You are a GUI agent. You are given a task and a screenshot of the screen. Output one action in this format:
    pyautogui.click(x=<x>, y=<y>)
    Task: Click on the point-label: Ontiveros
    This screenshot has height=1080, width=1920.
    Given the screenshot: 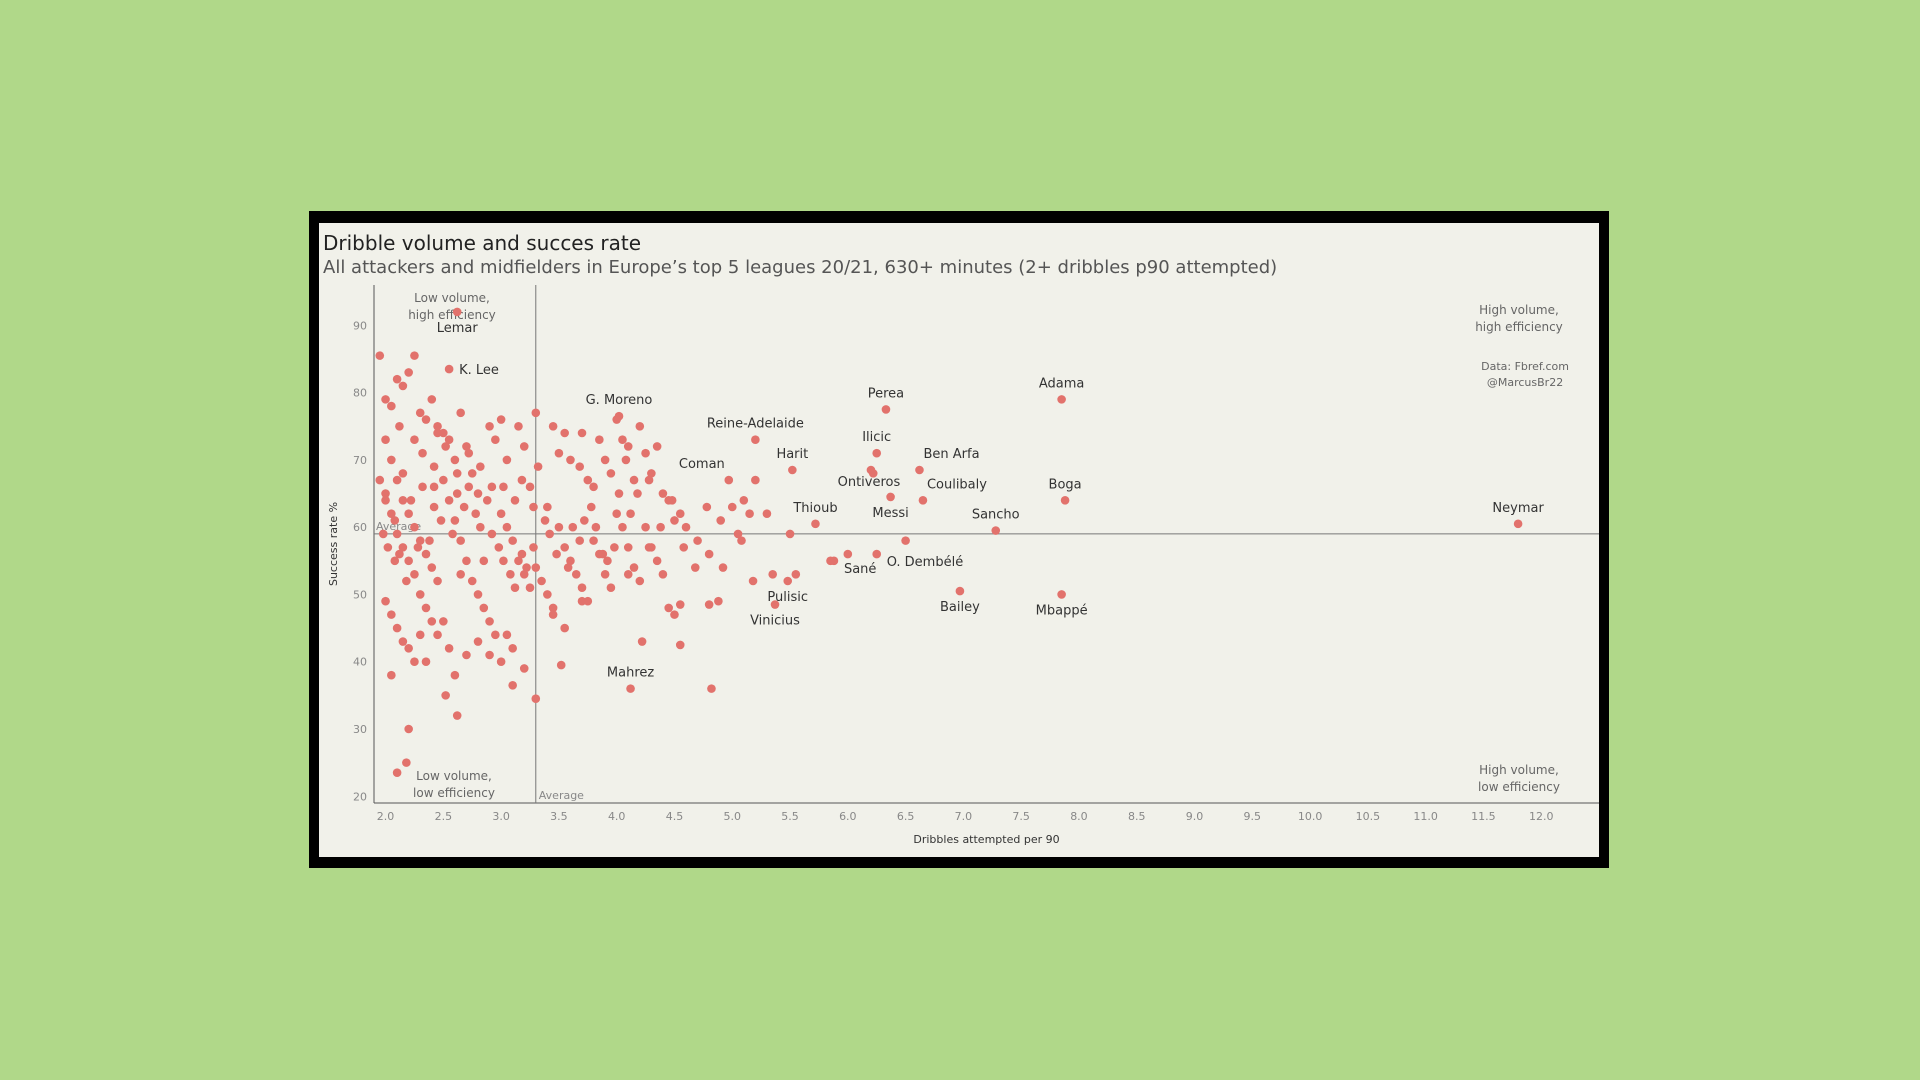 What is the action you would take?
    pyautogui.click(x=869, y=482)
    